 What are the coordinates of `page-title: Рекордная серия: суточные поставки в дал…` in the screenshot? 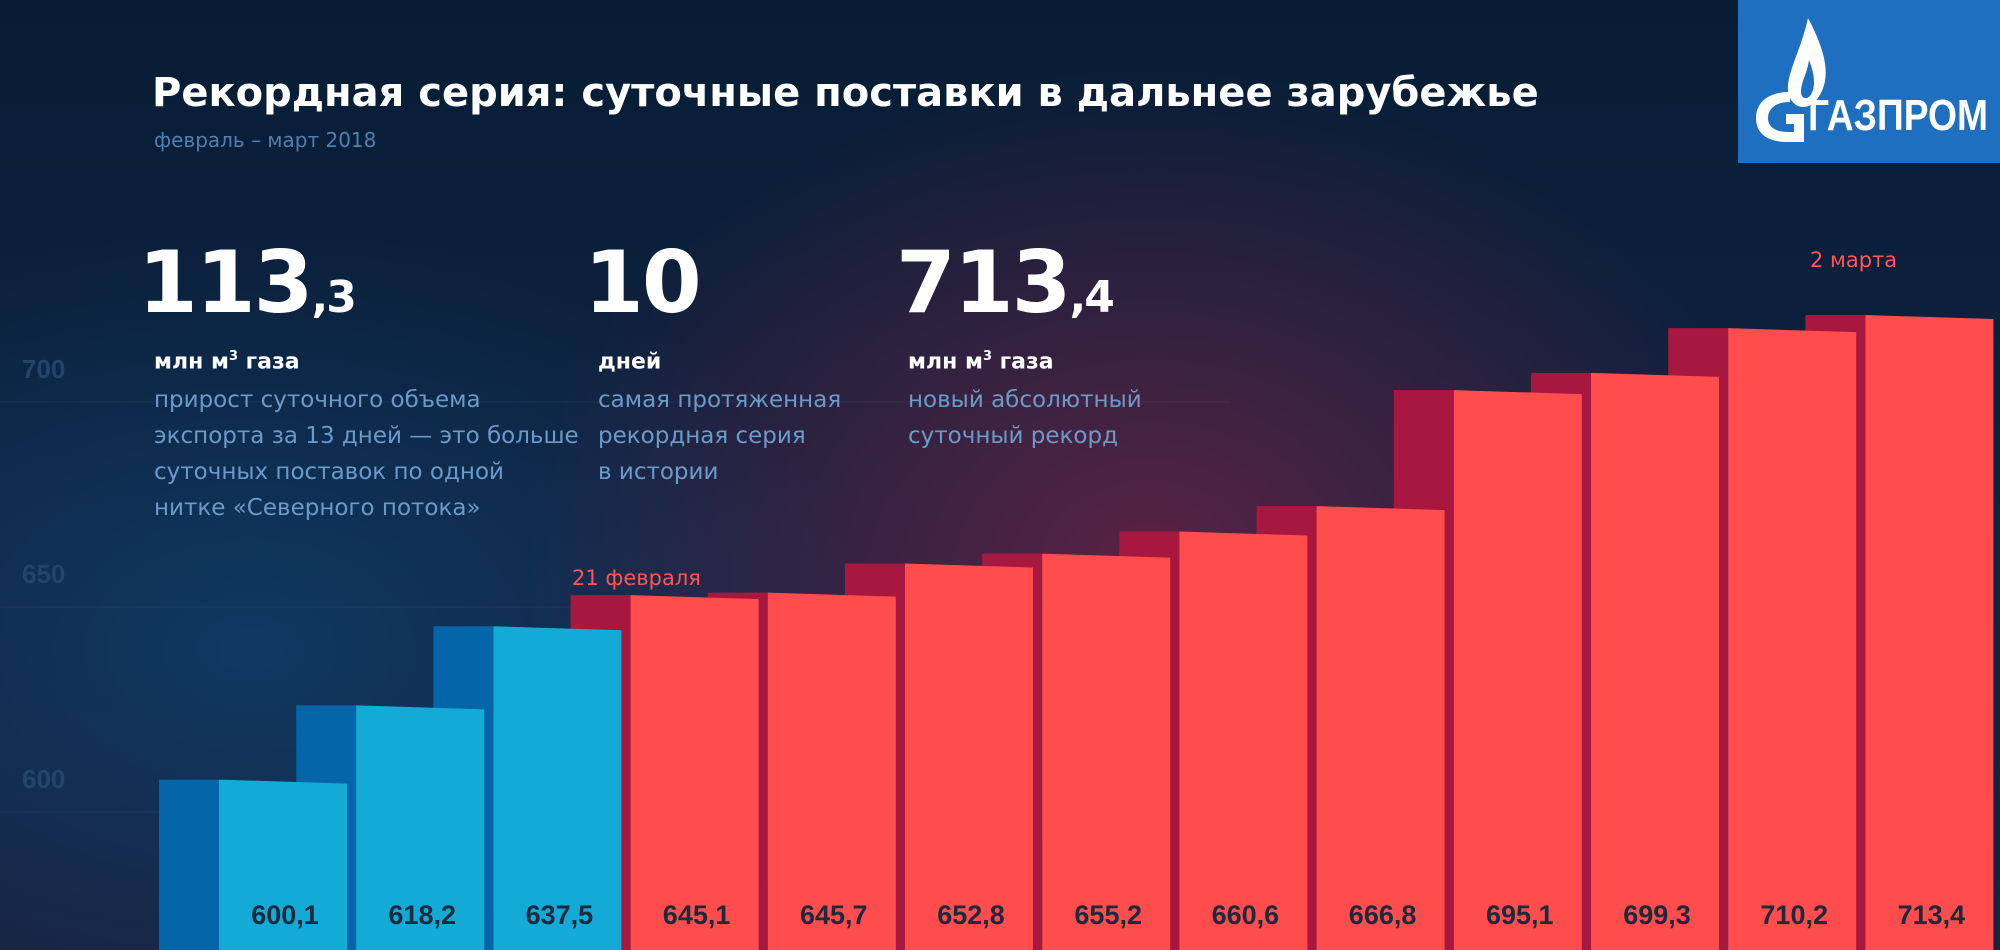 It's located at (845, 93).